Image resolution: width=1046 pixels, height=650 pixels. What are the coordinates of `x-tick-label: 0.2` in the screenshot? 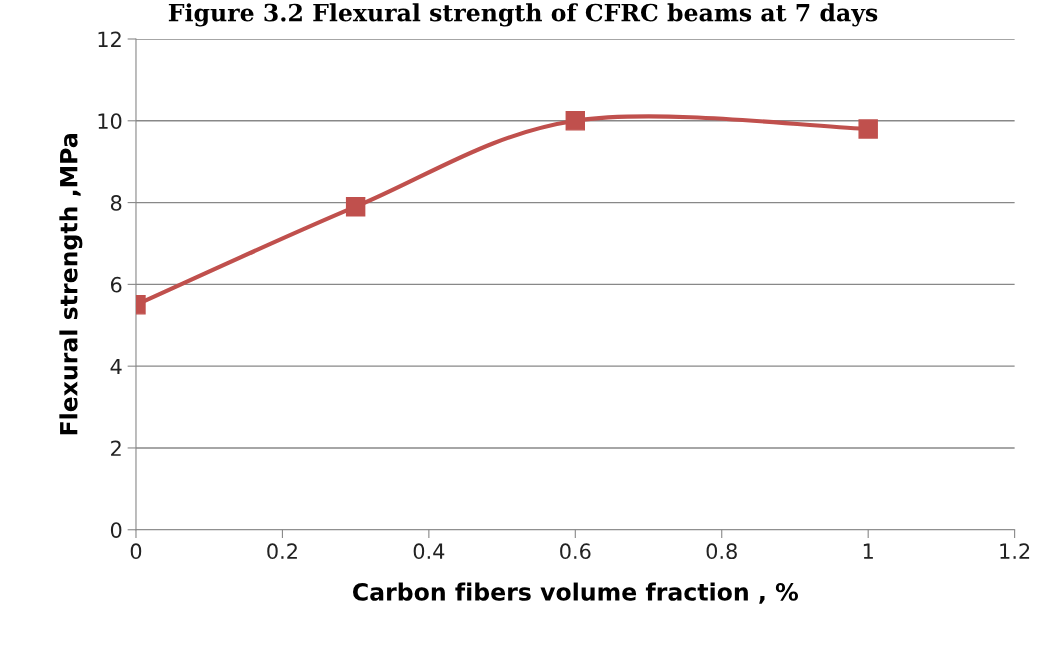 It's located at (282, 551).